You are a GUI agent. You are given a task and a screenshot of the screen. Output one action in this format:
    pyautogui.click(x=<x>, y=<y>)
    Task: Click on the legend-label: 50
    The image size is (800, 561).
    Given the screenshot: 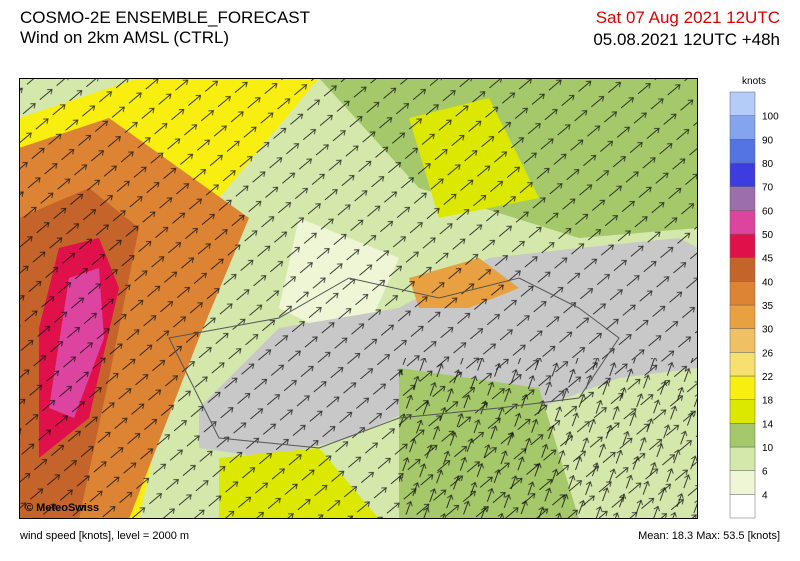 What is the action you would take?
    pyautogui.click(x=768, y=235)
    